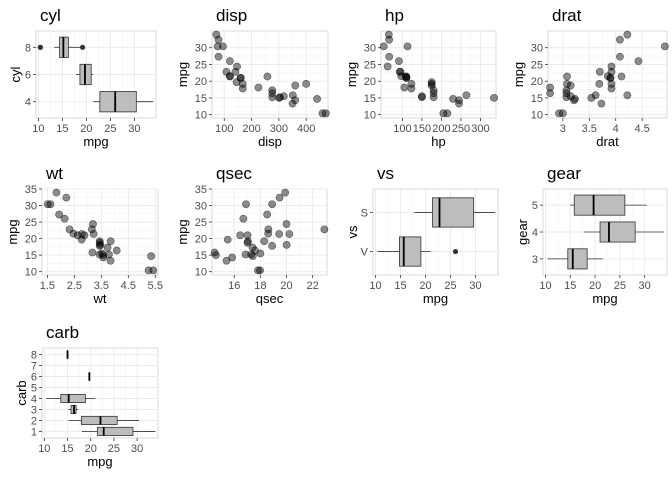  I want to click on y-tick-label: 2, so click(34, 421).